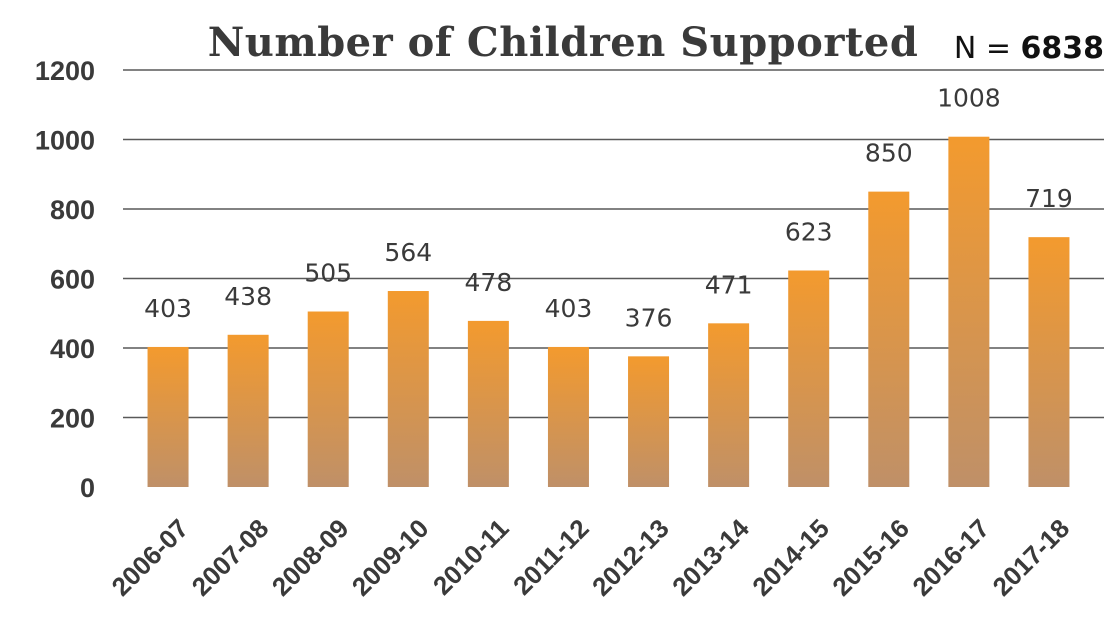 The width and height of the screenshot is (1112, 641). What do you see at coordinates (969, 98) in the screenshot?
I see `data-label: 1008` at bounding box center [969, 98].